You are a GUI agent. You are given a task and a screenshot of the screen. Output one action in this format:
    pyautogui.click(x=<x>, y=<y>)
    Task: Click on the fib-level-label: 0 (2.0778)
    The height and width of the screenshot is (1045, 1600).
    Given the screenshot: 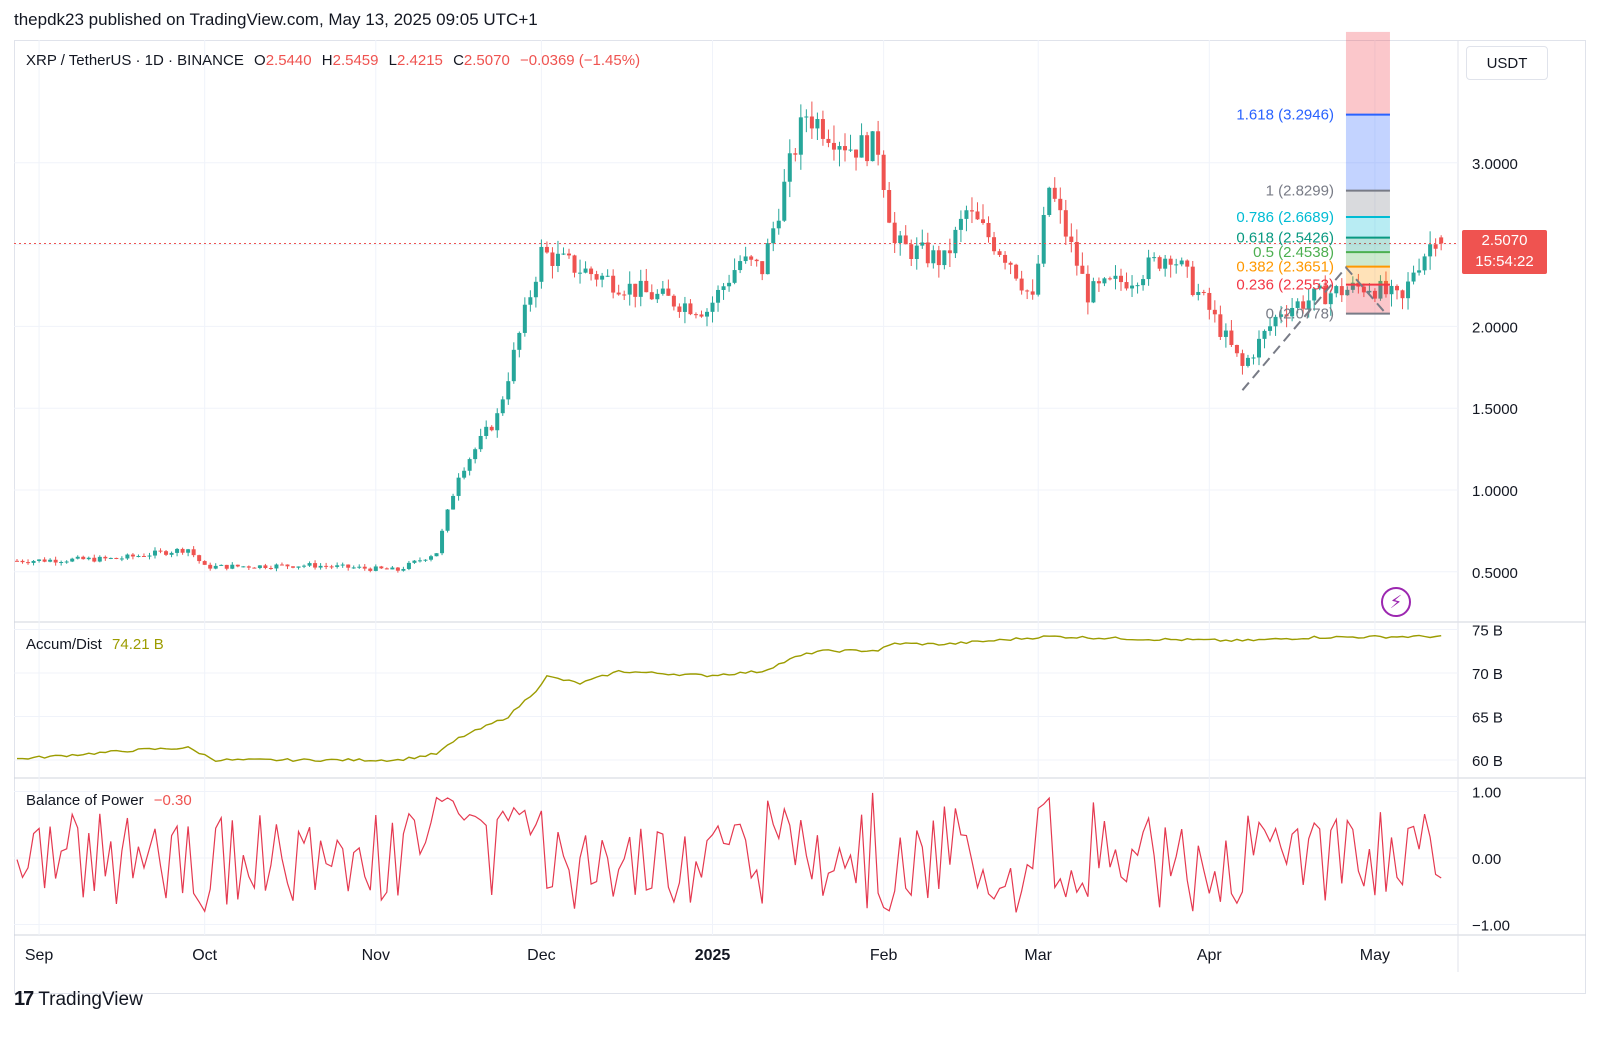 What is the action you would take?
    pyautogui.click(x=1300, y=314)
    